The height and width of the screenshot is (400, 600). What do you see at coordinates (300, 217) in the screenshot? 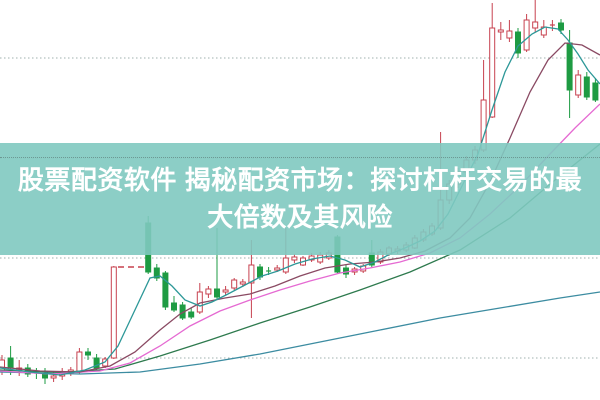
I see `article-title-line2: 大倍数及其风险` at bounding box center [300, 217].